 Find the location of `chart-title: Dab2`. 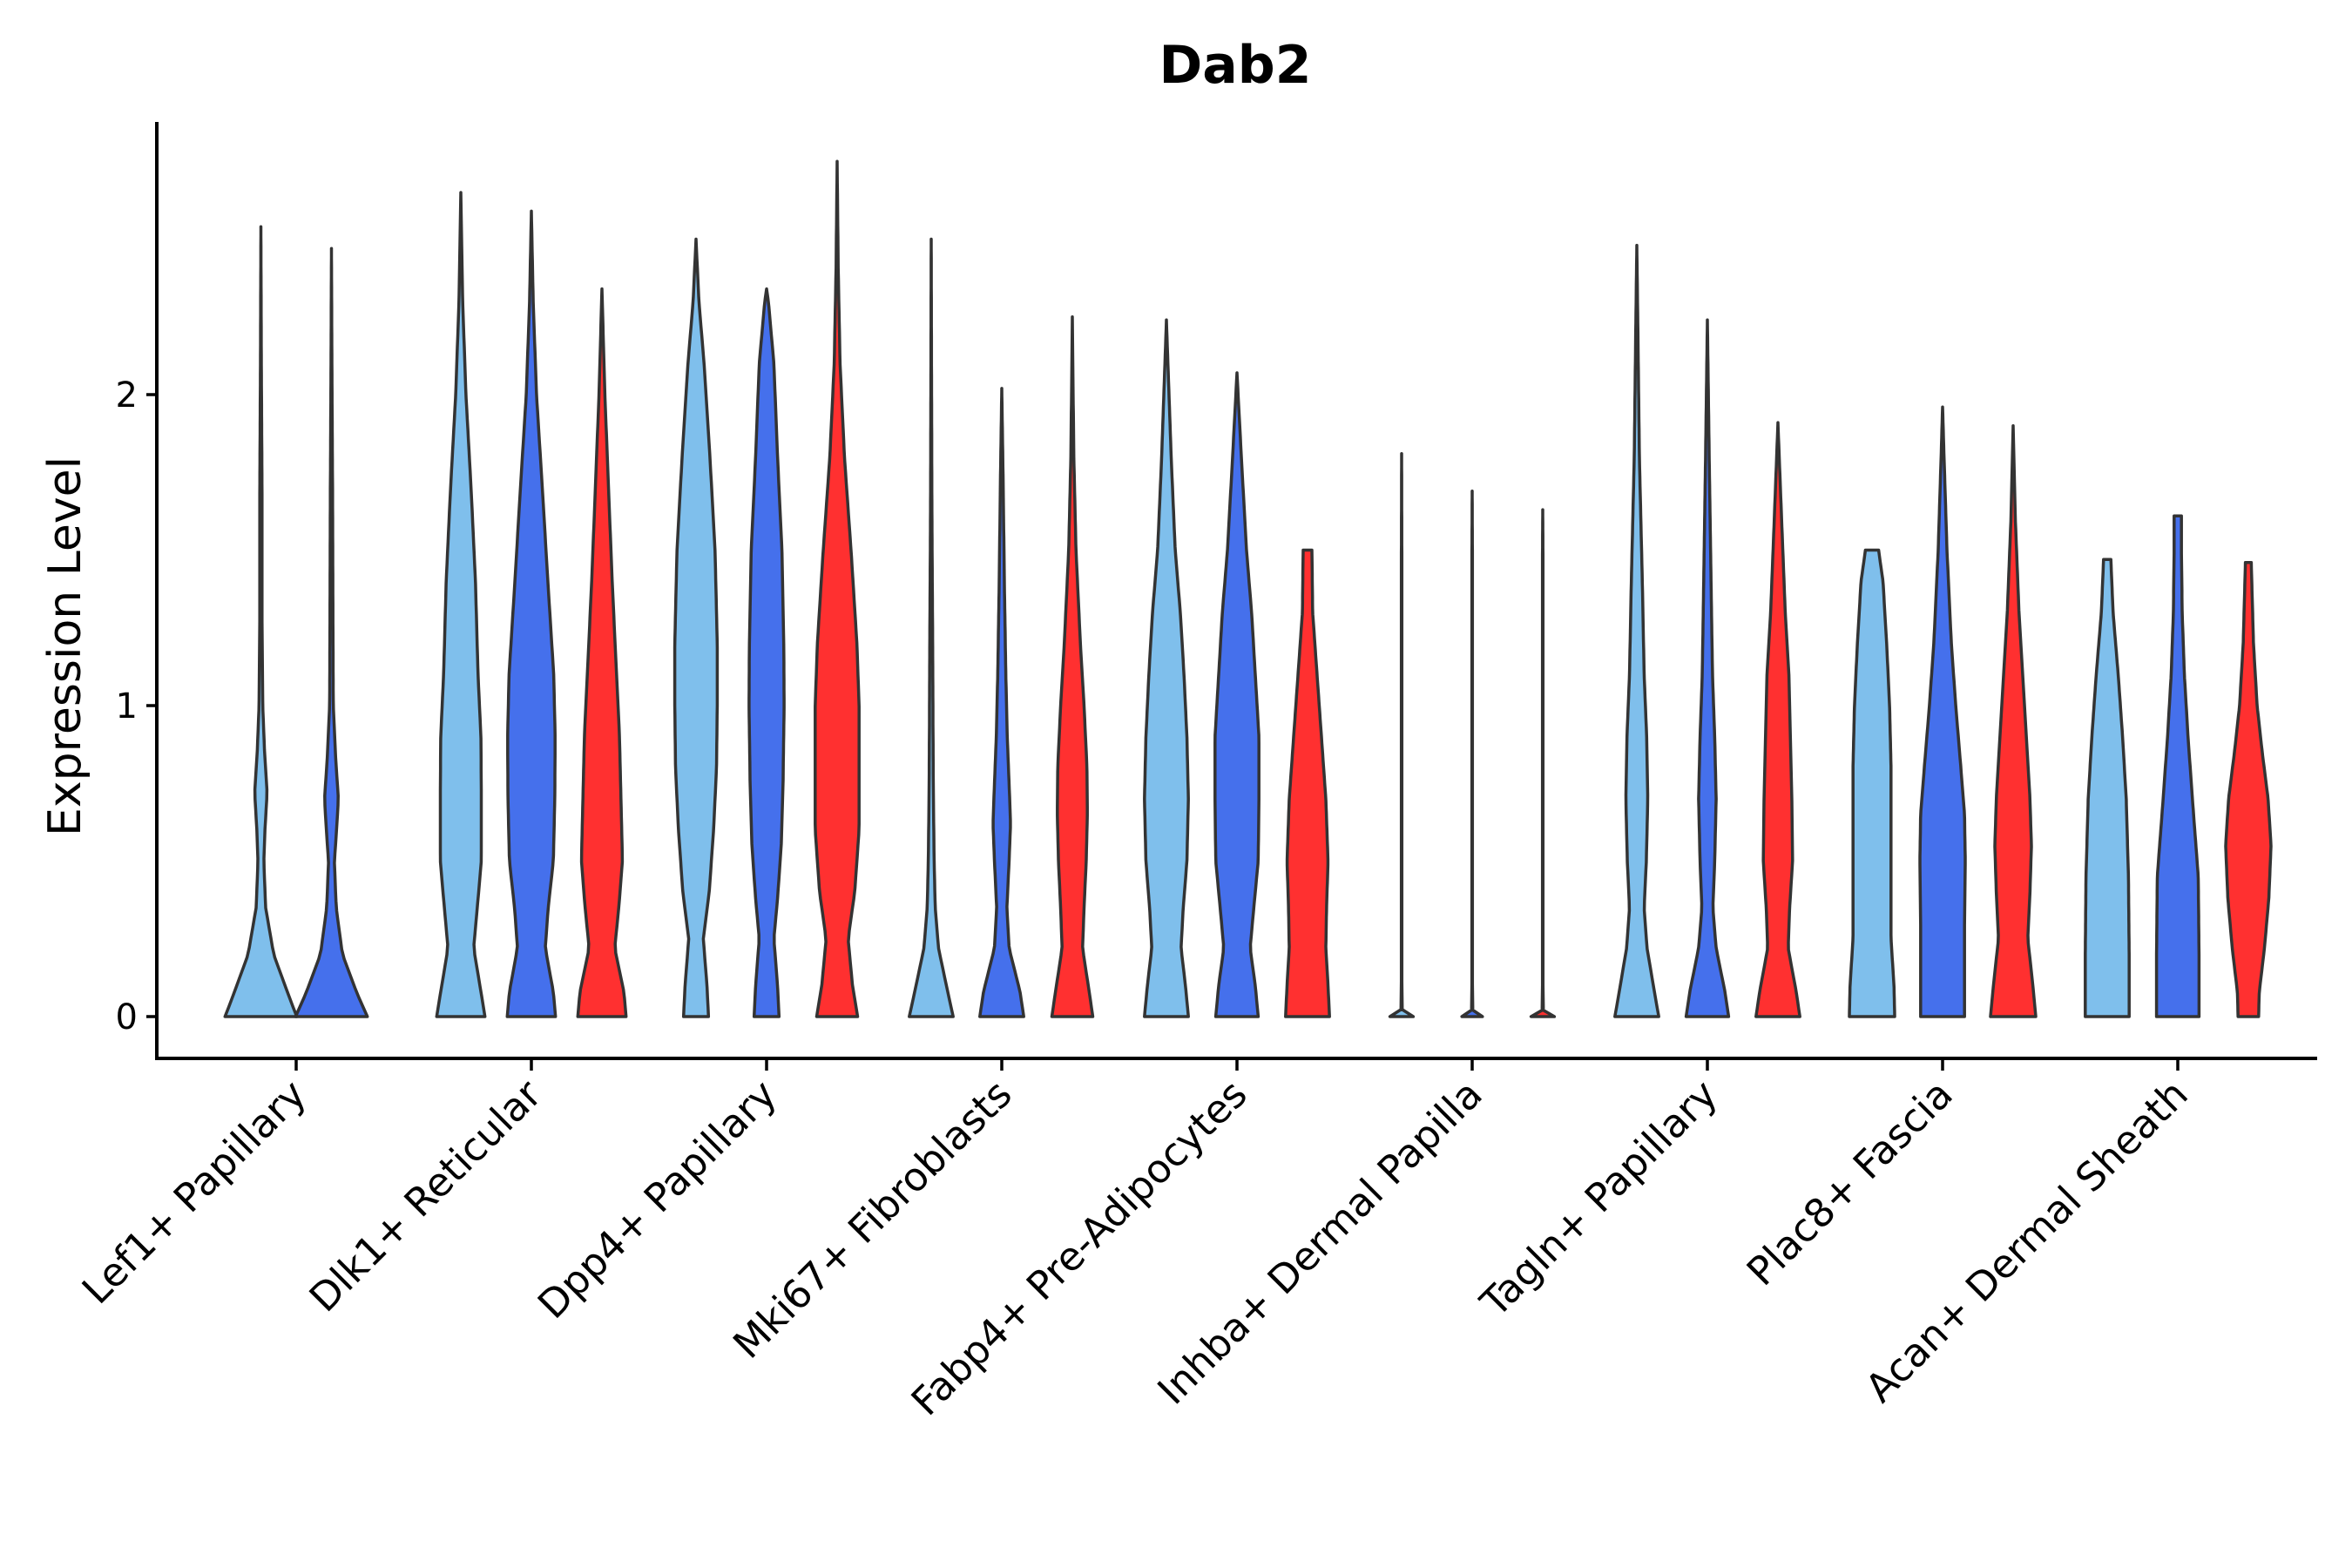

chart-title: Dab2 is located at coordinates (1235, 66).